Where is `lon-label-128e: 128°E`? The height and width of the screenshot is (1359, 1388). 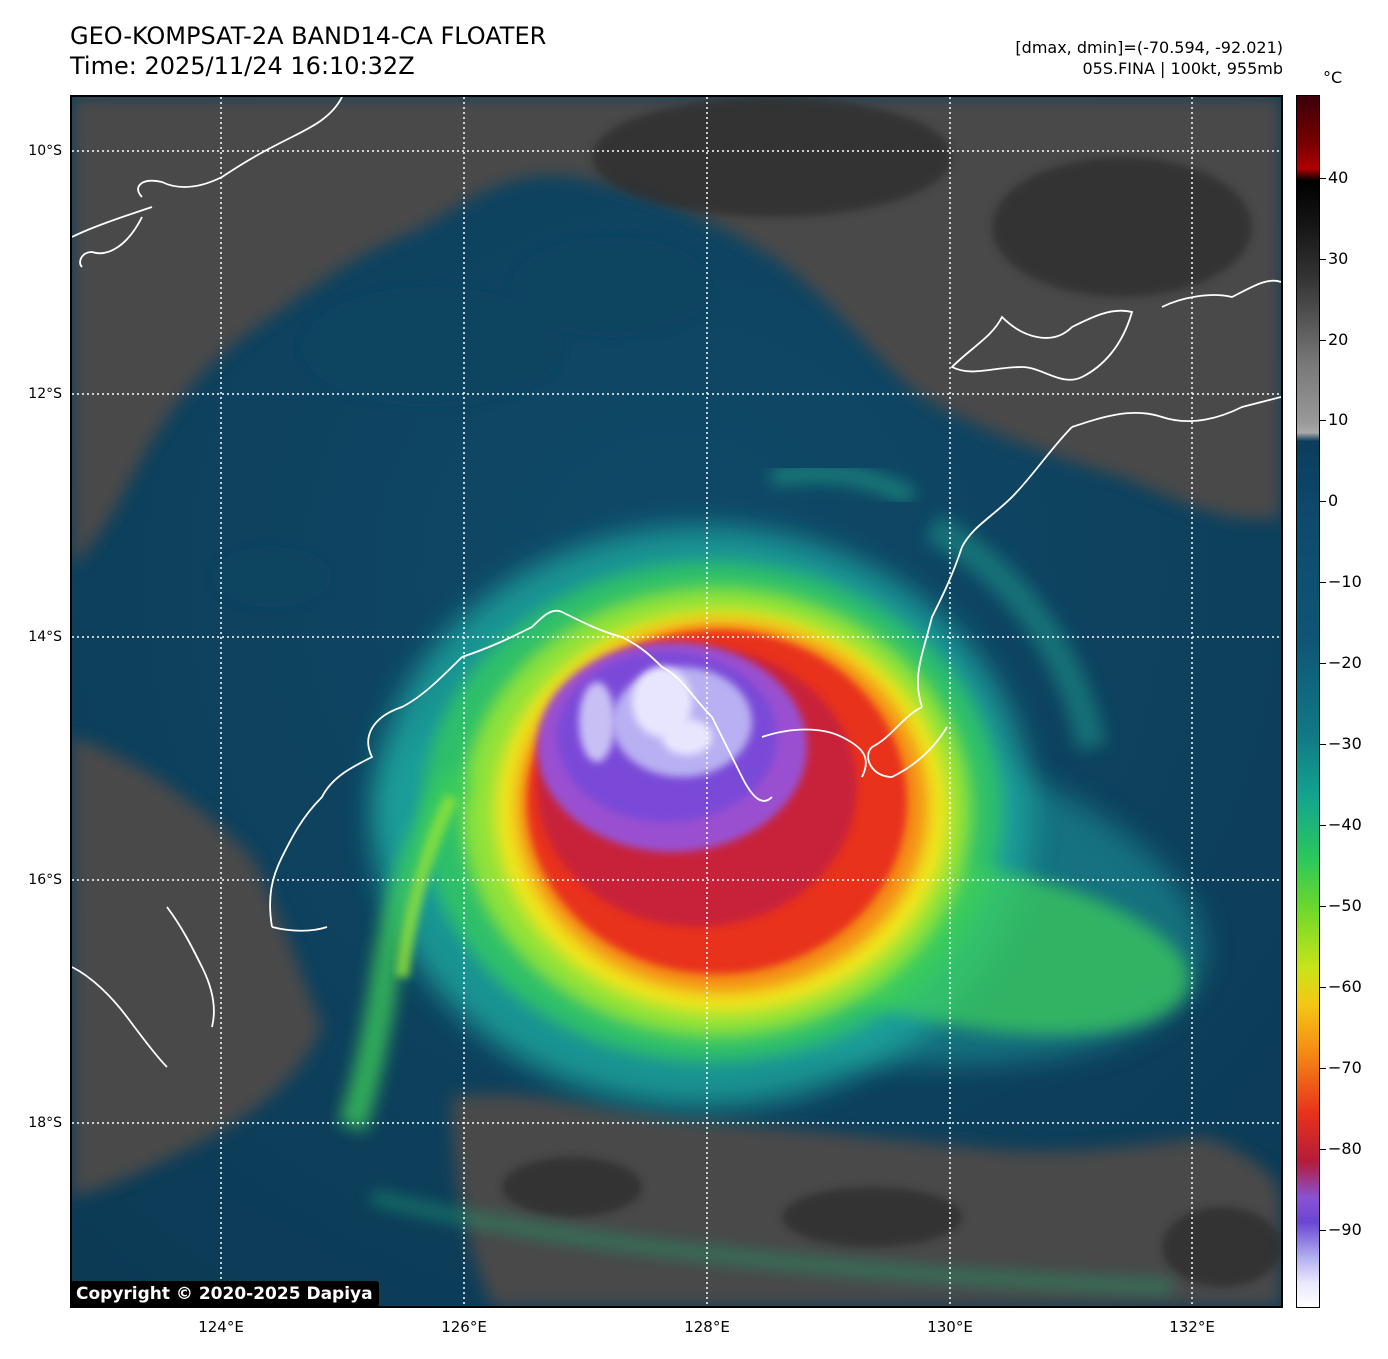
lon-label-128e: 128°E is located at coordinates (707, 1327).